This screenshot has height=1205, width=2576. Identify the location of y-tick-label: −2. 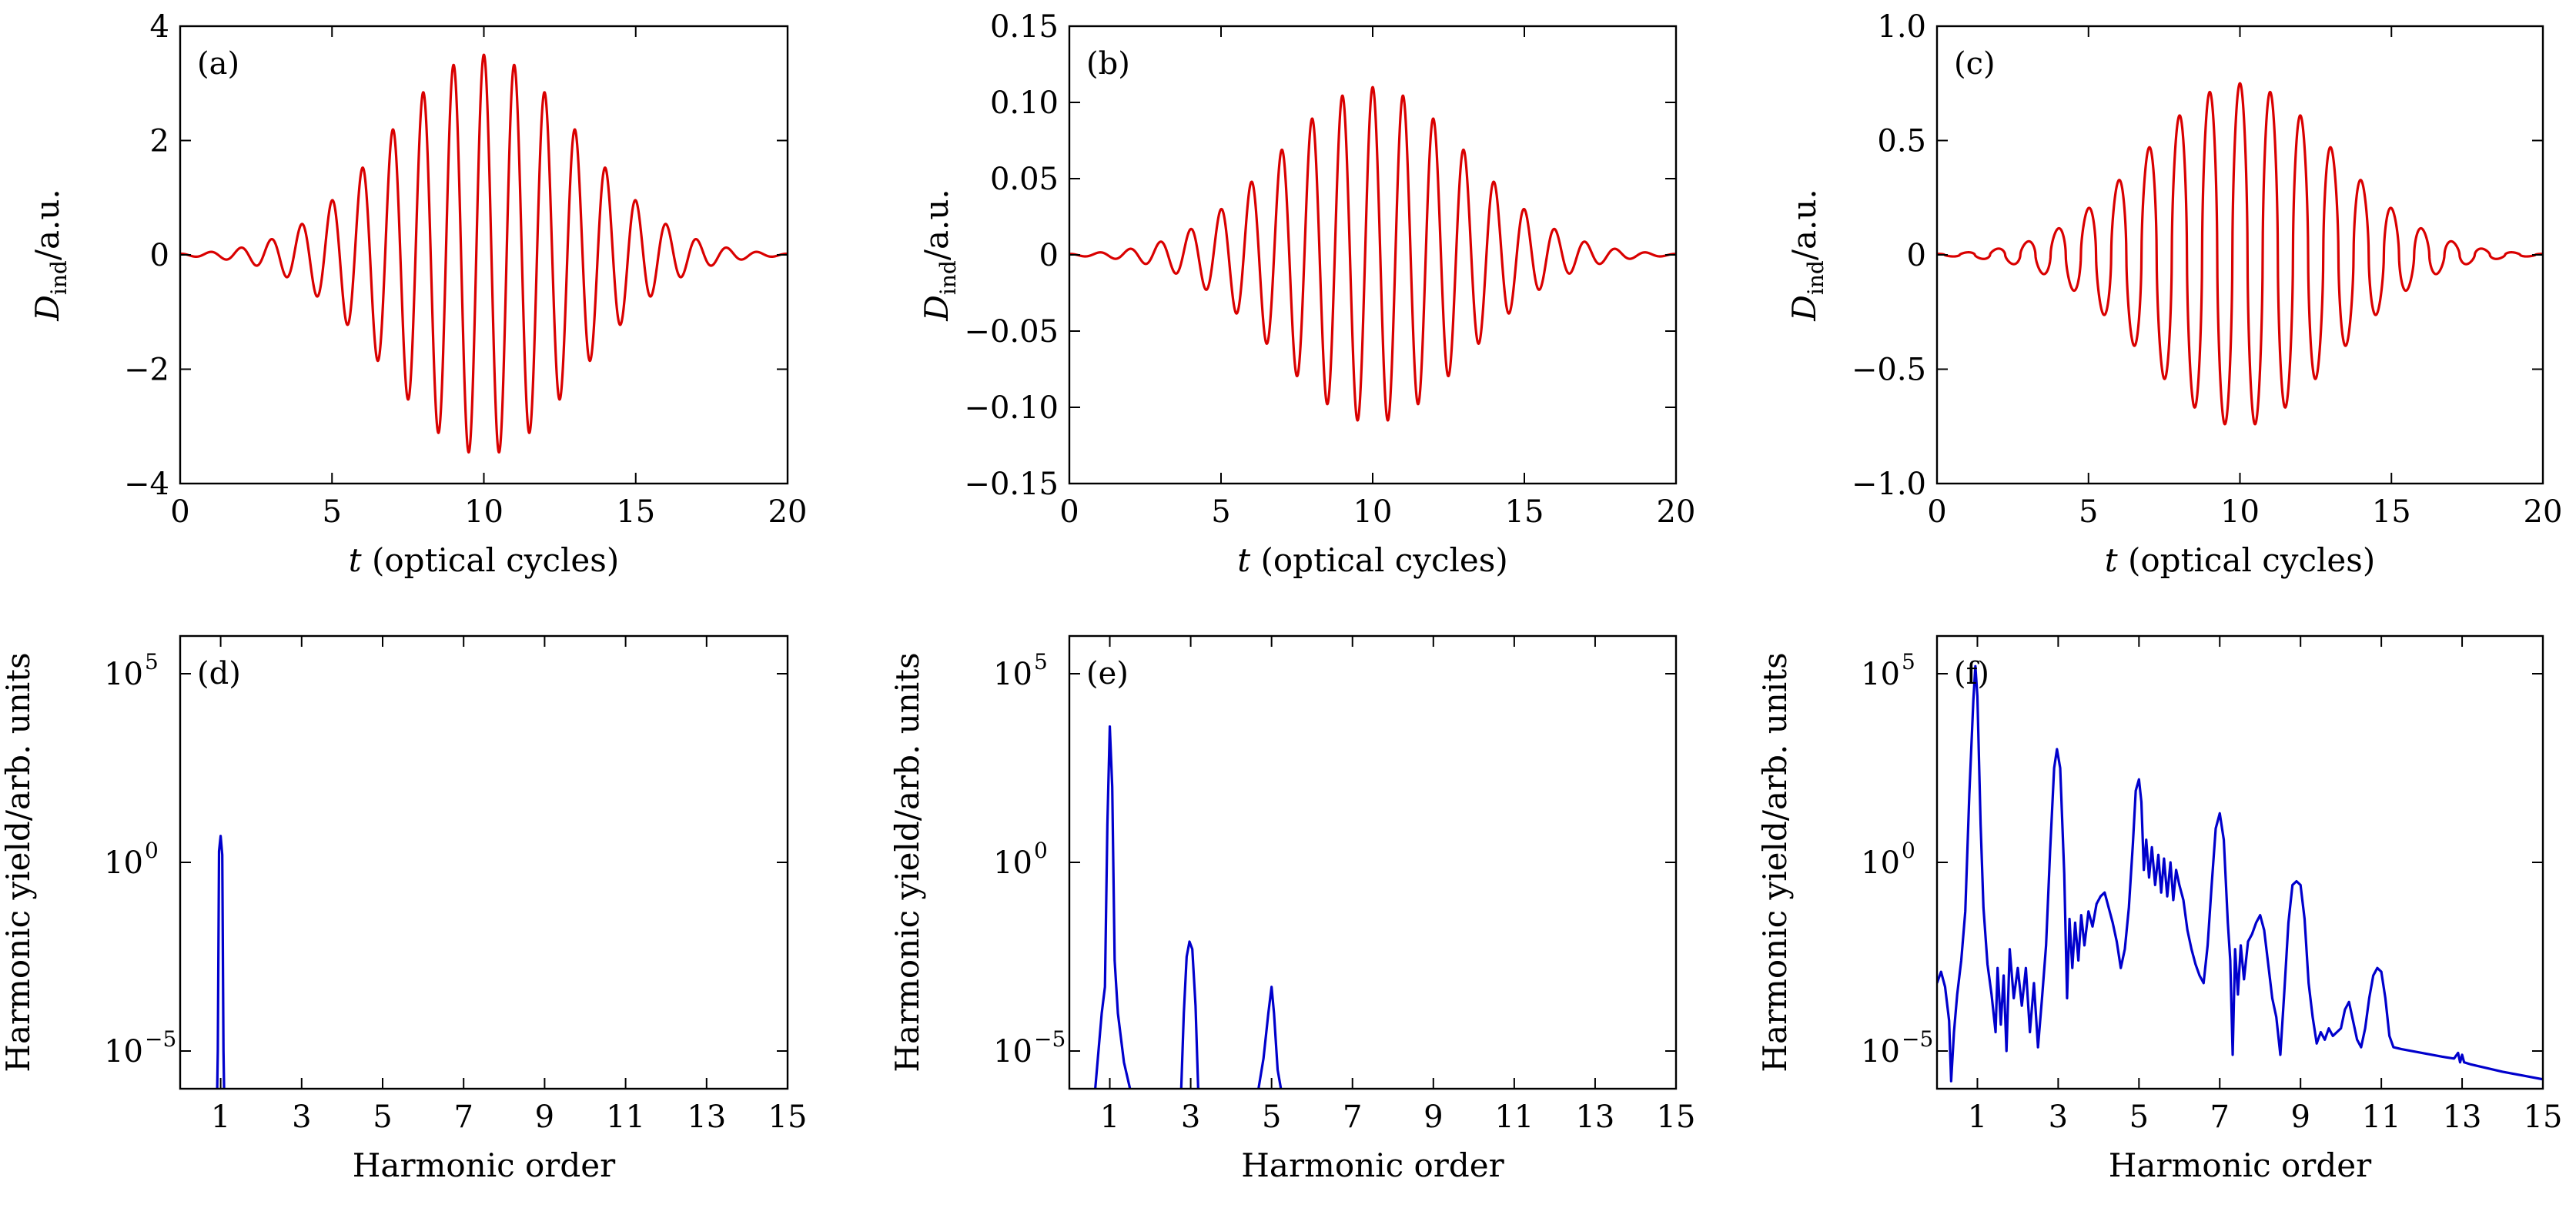
(147, 370).